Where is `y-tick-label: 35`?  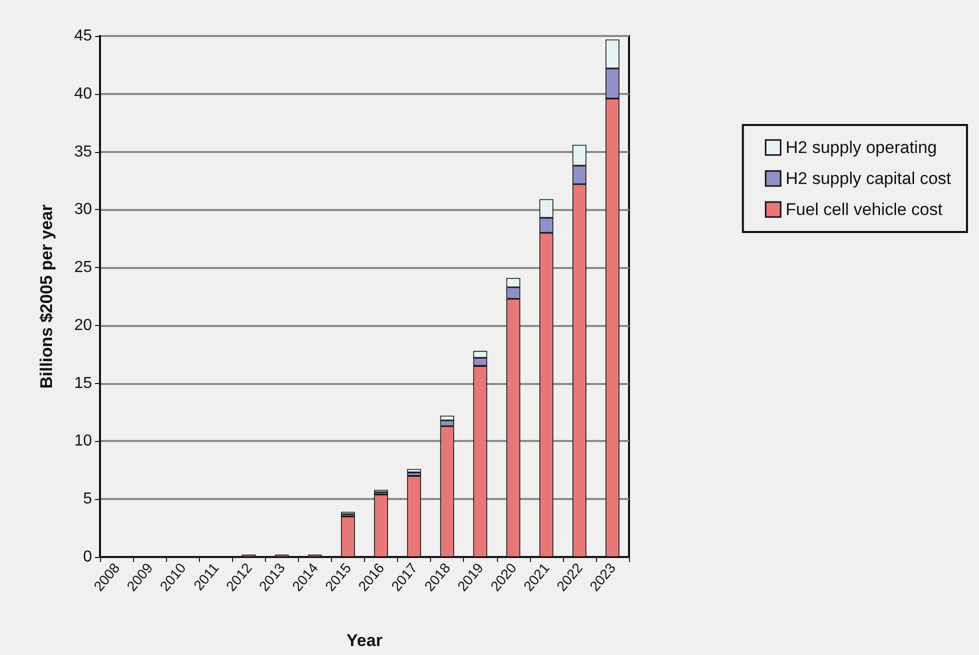
y-tick-label: 35 is located at coordinates (83, 151).